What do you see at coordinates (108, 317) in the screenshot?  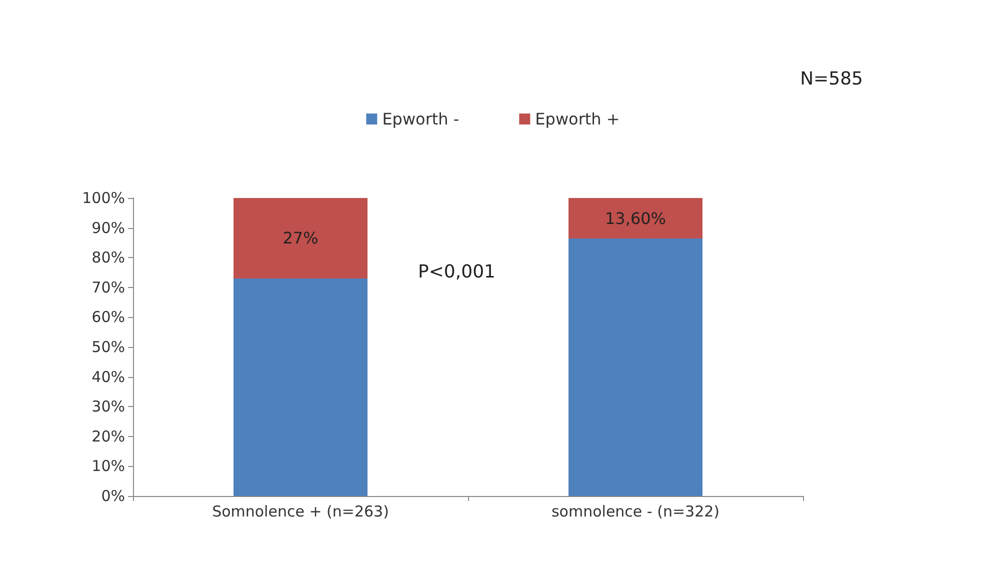 I see `y-tick-label: 60%` at bounding box center [108, 317].